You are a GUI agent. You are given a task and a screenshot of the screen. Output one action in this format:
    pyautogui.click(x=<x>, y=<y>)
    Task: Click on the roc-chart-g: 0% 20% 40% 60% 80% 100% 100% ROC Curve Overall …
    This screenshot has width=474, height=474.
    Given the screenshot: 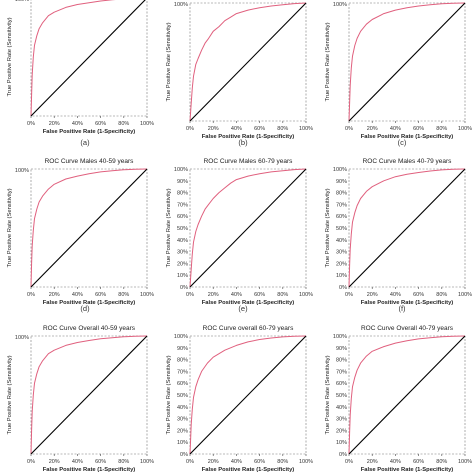 What is the action you would take?
    pyautogui.click(x=80, y=399)
    